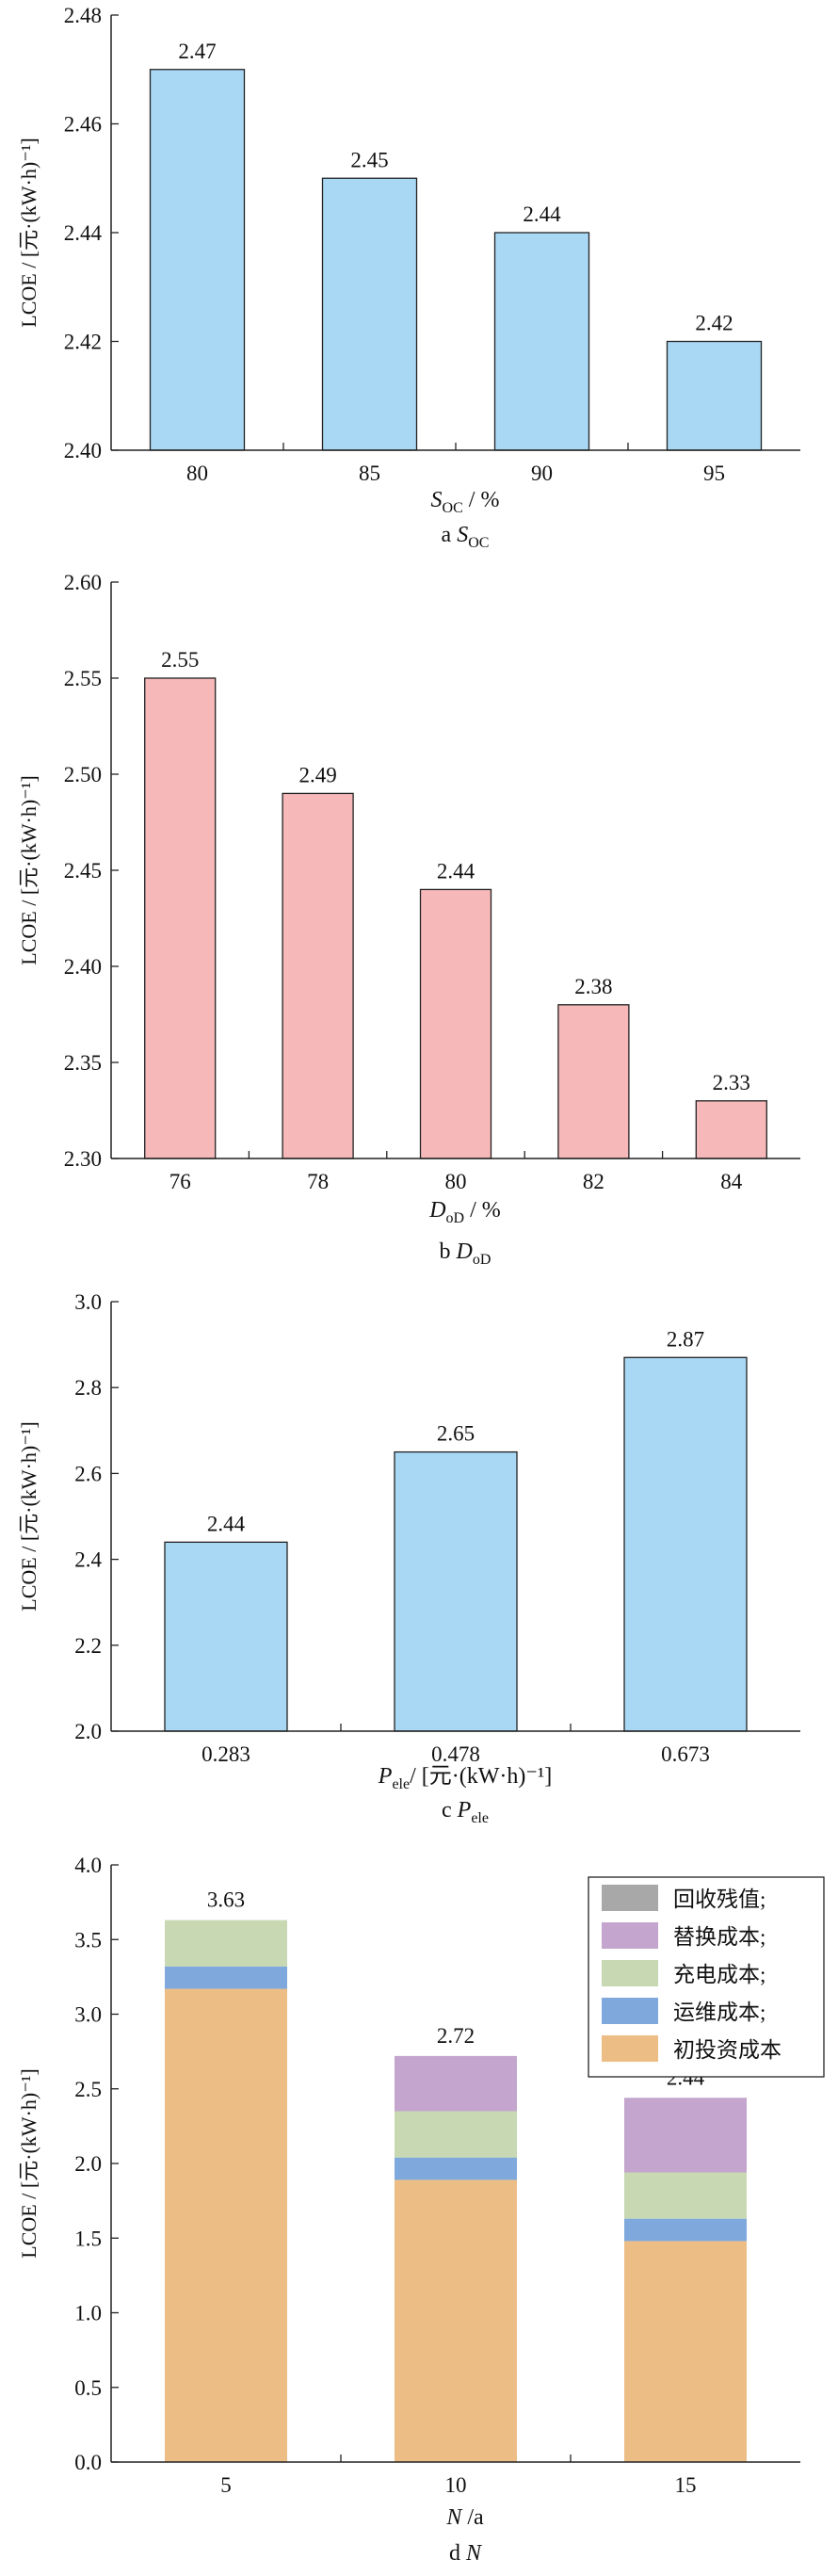  Describe the element at coordinates (180, 1181) in the screenshot. I see `x-tick-label-b-76: 76` at that location.